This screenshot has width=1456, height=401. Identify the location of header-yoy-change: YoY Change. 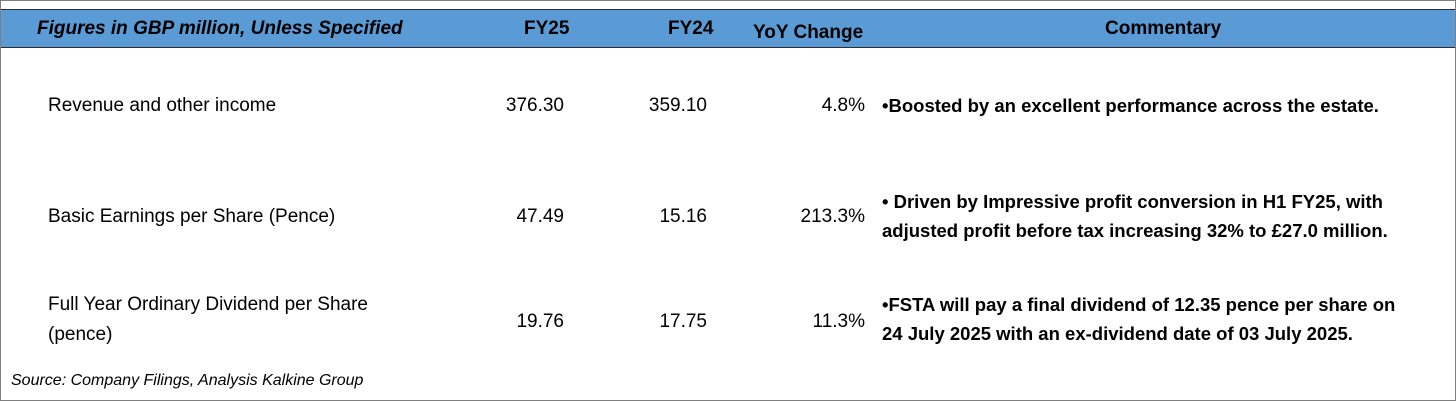
(808, 32).